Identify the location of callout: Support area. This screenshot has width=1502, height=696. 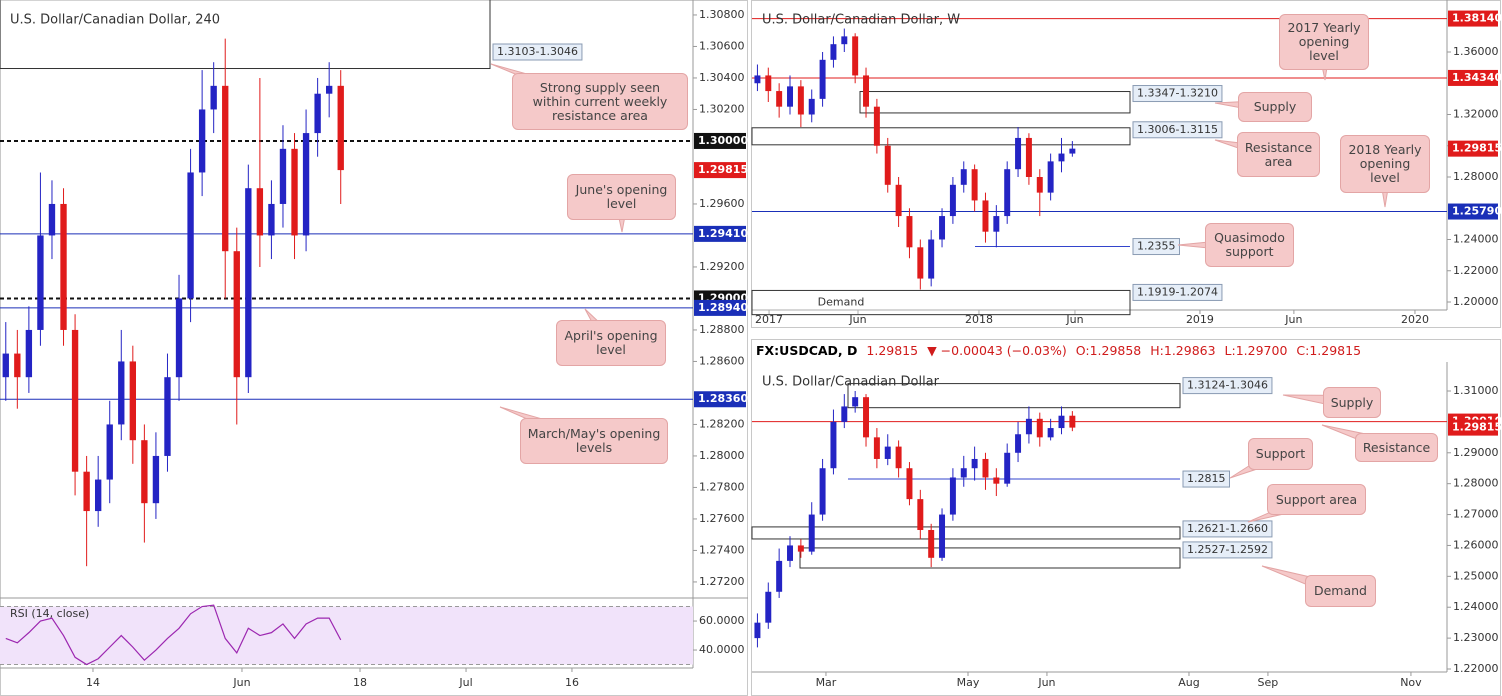
(1316, 499).